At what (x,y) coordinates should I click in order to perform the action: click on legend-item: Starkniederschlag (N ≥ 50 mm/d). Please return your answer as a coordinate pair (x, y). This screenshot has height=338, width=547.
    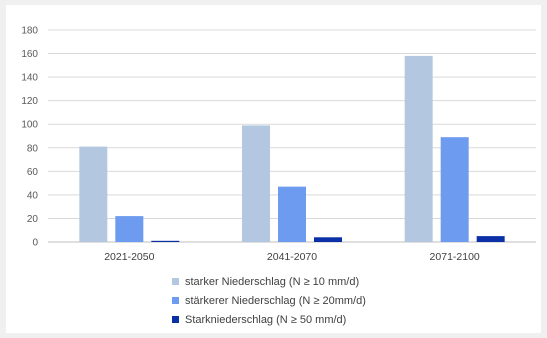
    Looking at the image, I should click on (269, 319).